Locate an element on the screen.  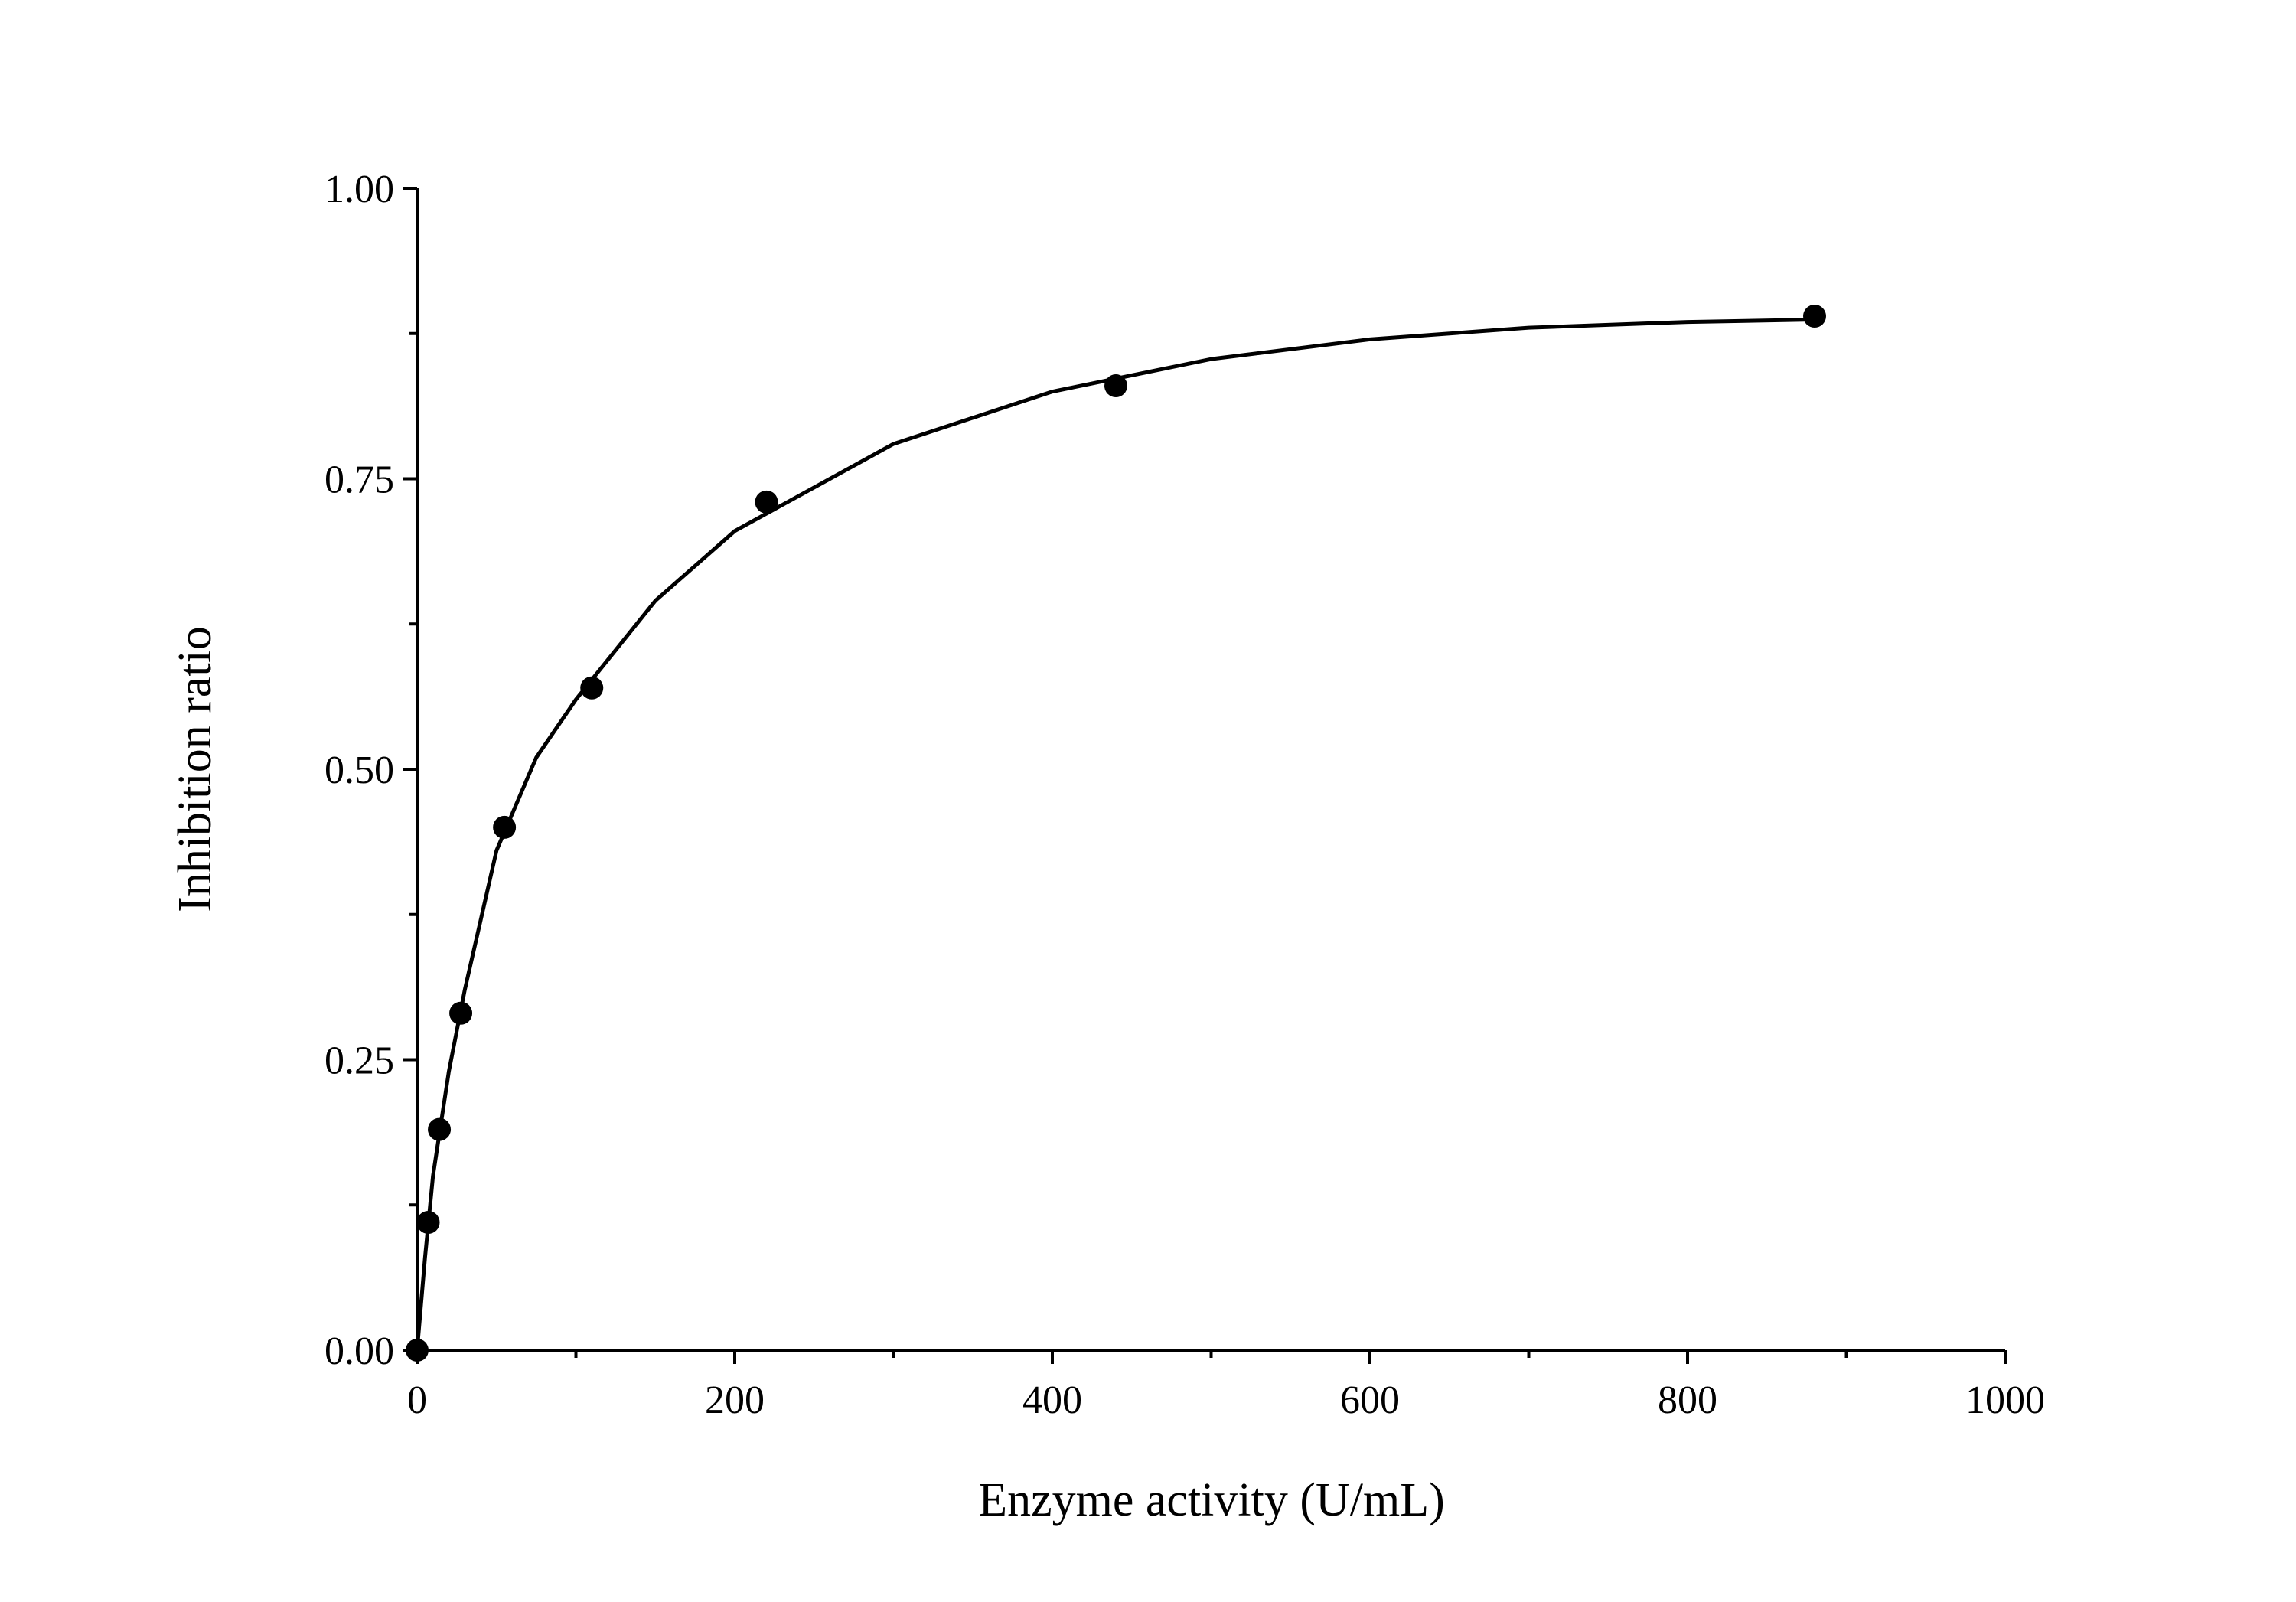
x-tick-label: 1000 is located at coordinates (2005, 1400).